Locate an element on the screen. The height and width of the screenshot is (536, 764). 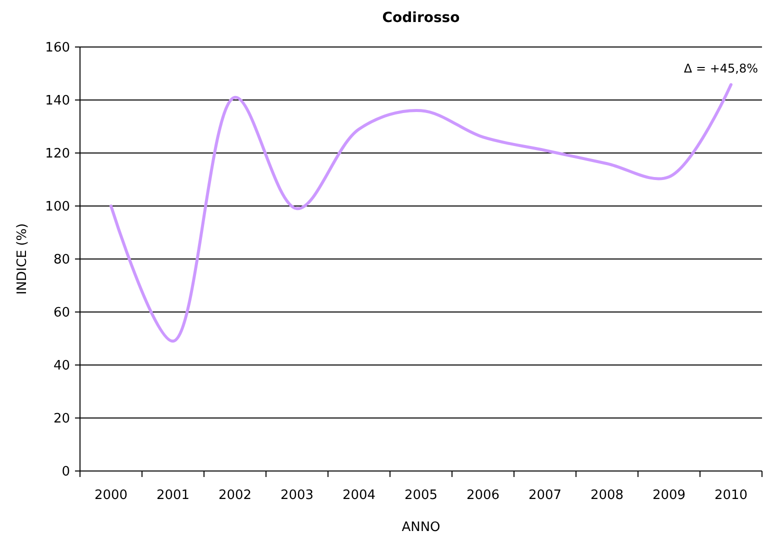
y-tick-label: 120 is located at coordinates (57, 154).